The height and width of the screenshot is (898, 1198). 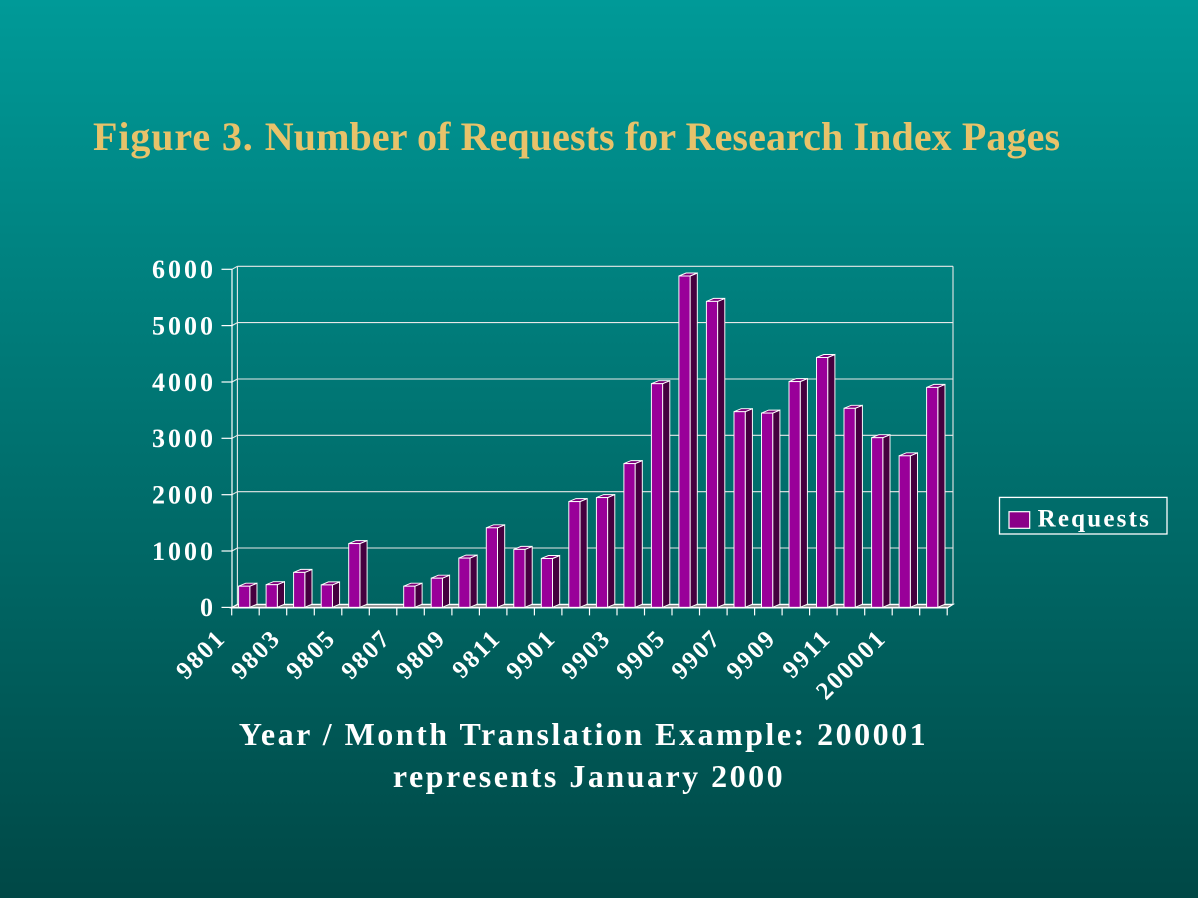 What do you see at coordinates (201, 655) in the screenshot?
I see `svg-text: 9801` at bounding box center [201, 655].